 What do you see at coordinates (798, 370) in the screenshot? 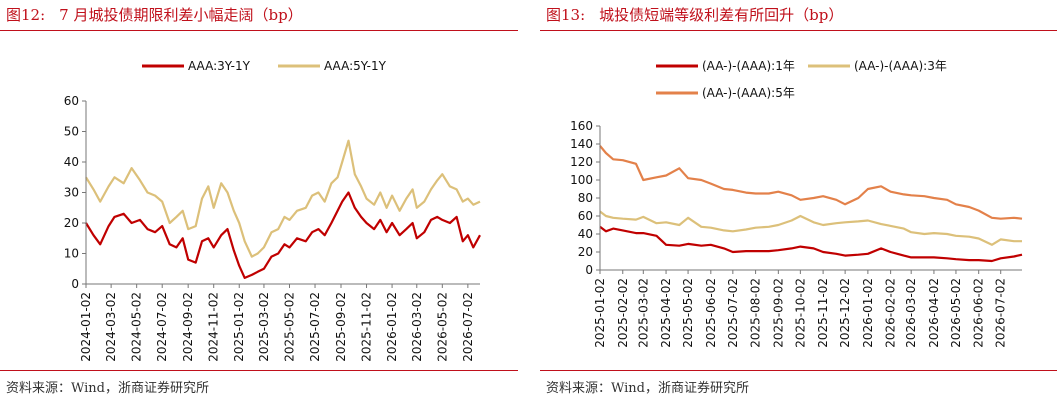
I see `right-bottom-rule` at bounding box center [798, 370].